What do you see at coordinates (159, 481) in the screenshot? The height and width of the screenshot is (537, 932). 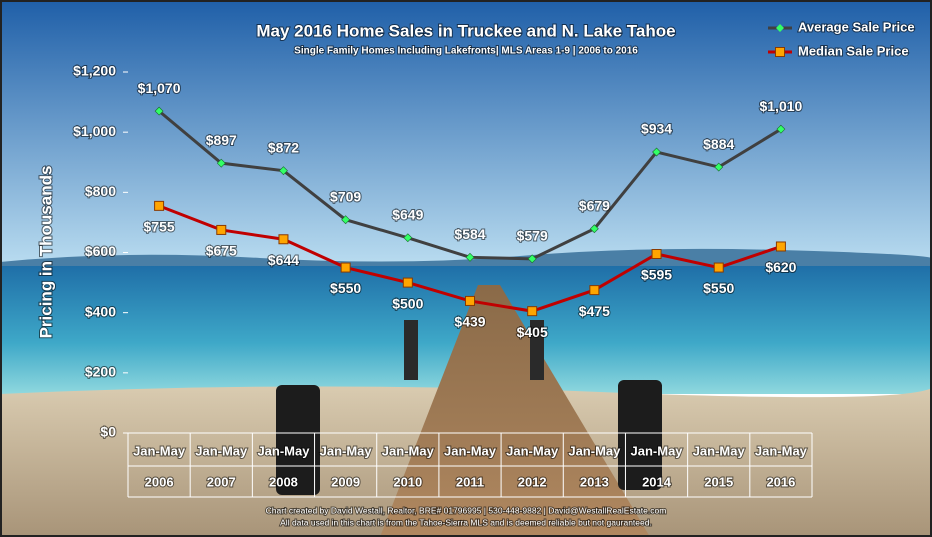 I see `x-tick-label: 2006` at bounding box center [159, 481].